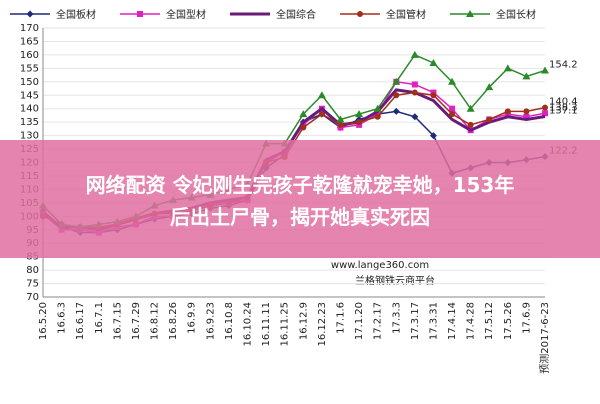  What do you see at coordinates (300, 217) in the screenshot?
I see `banner-text: 后出土尸骨，揭开她真实死因` at bounding box center [300, 217].